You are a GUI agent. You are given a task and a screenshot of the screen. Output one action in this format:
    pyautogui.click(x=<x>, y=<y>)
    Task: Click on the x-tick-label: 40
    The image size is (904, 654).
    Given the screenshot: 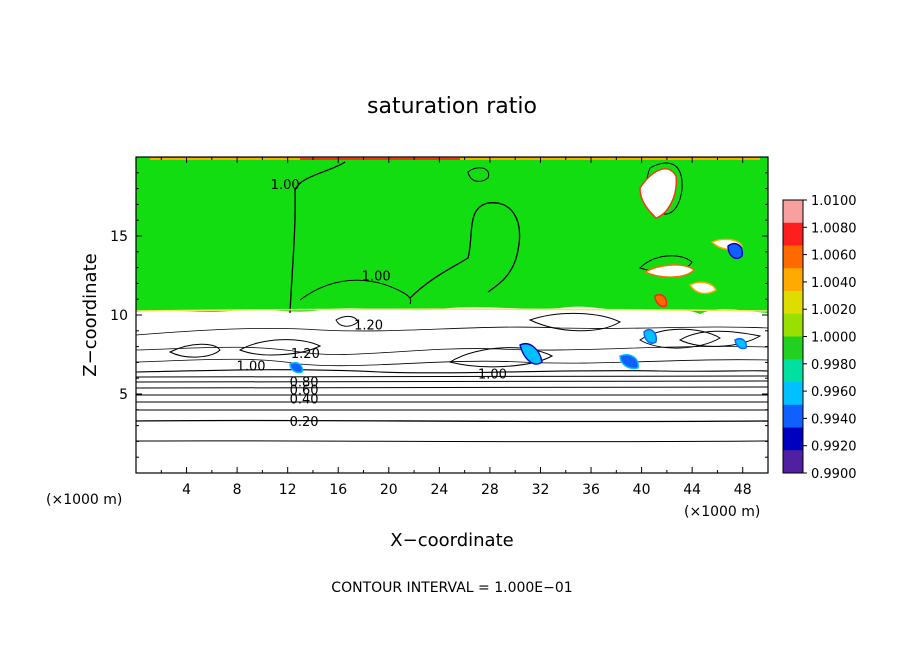 What is the action you would take?
    pyautogui.click(x=642, y=490)
    